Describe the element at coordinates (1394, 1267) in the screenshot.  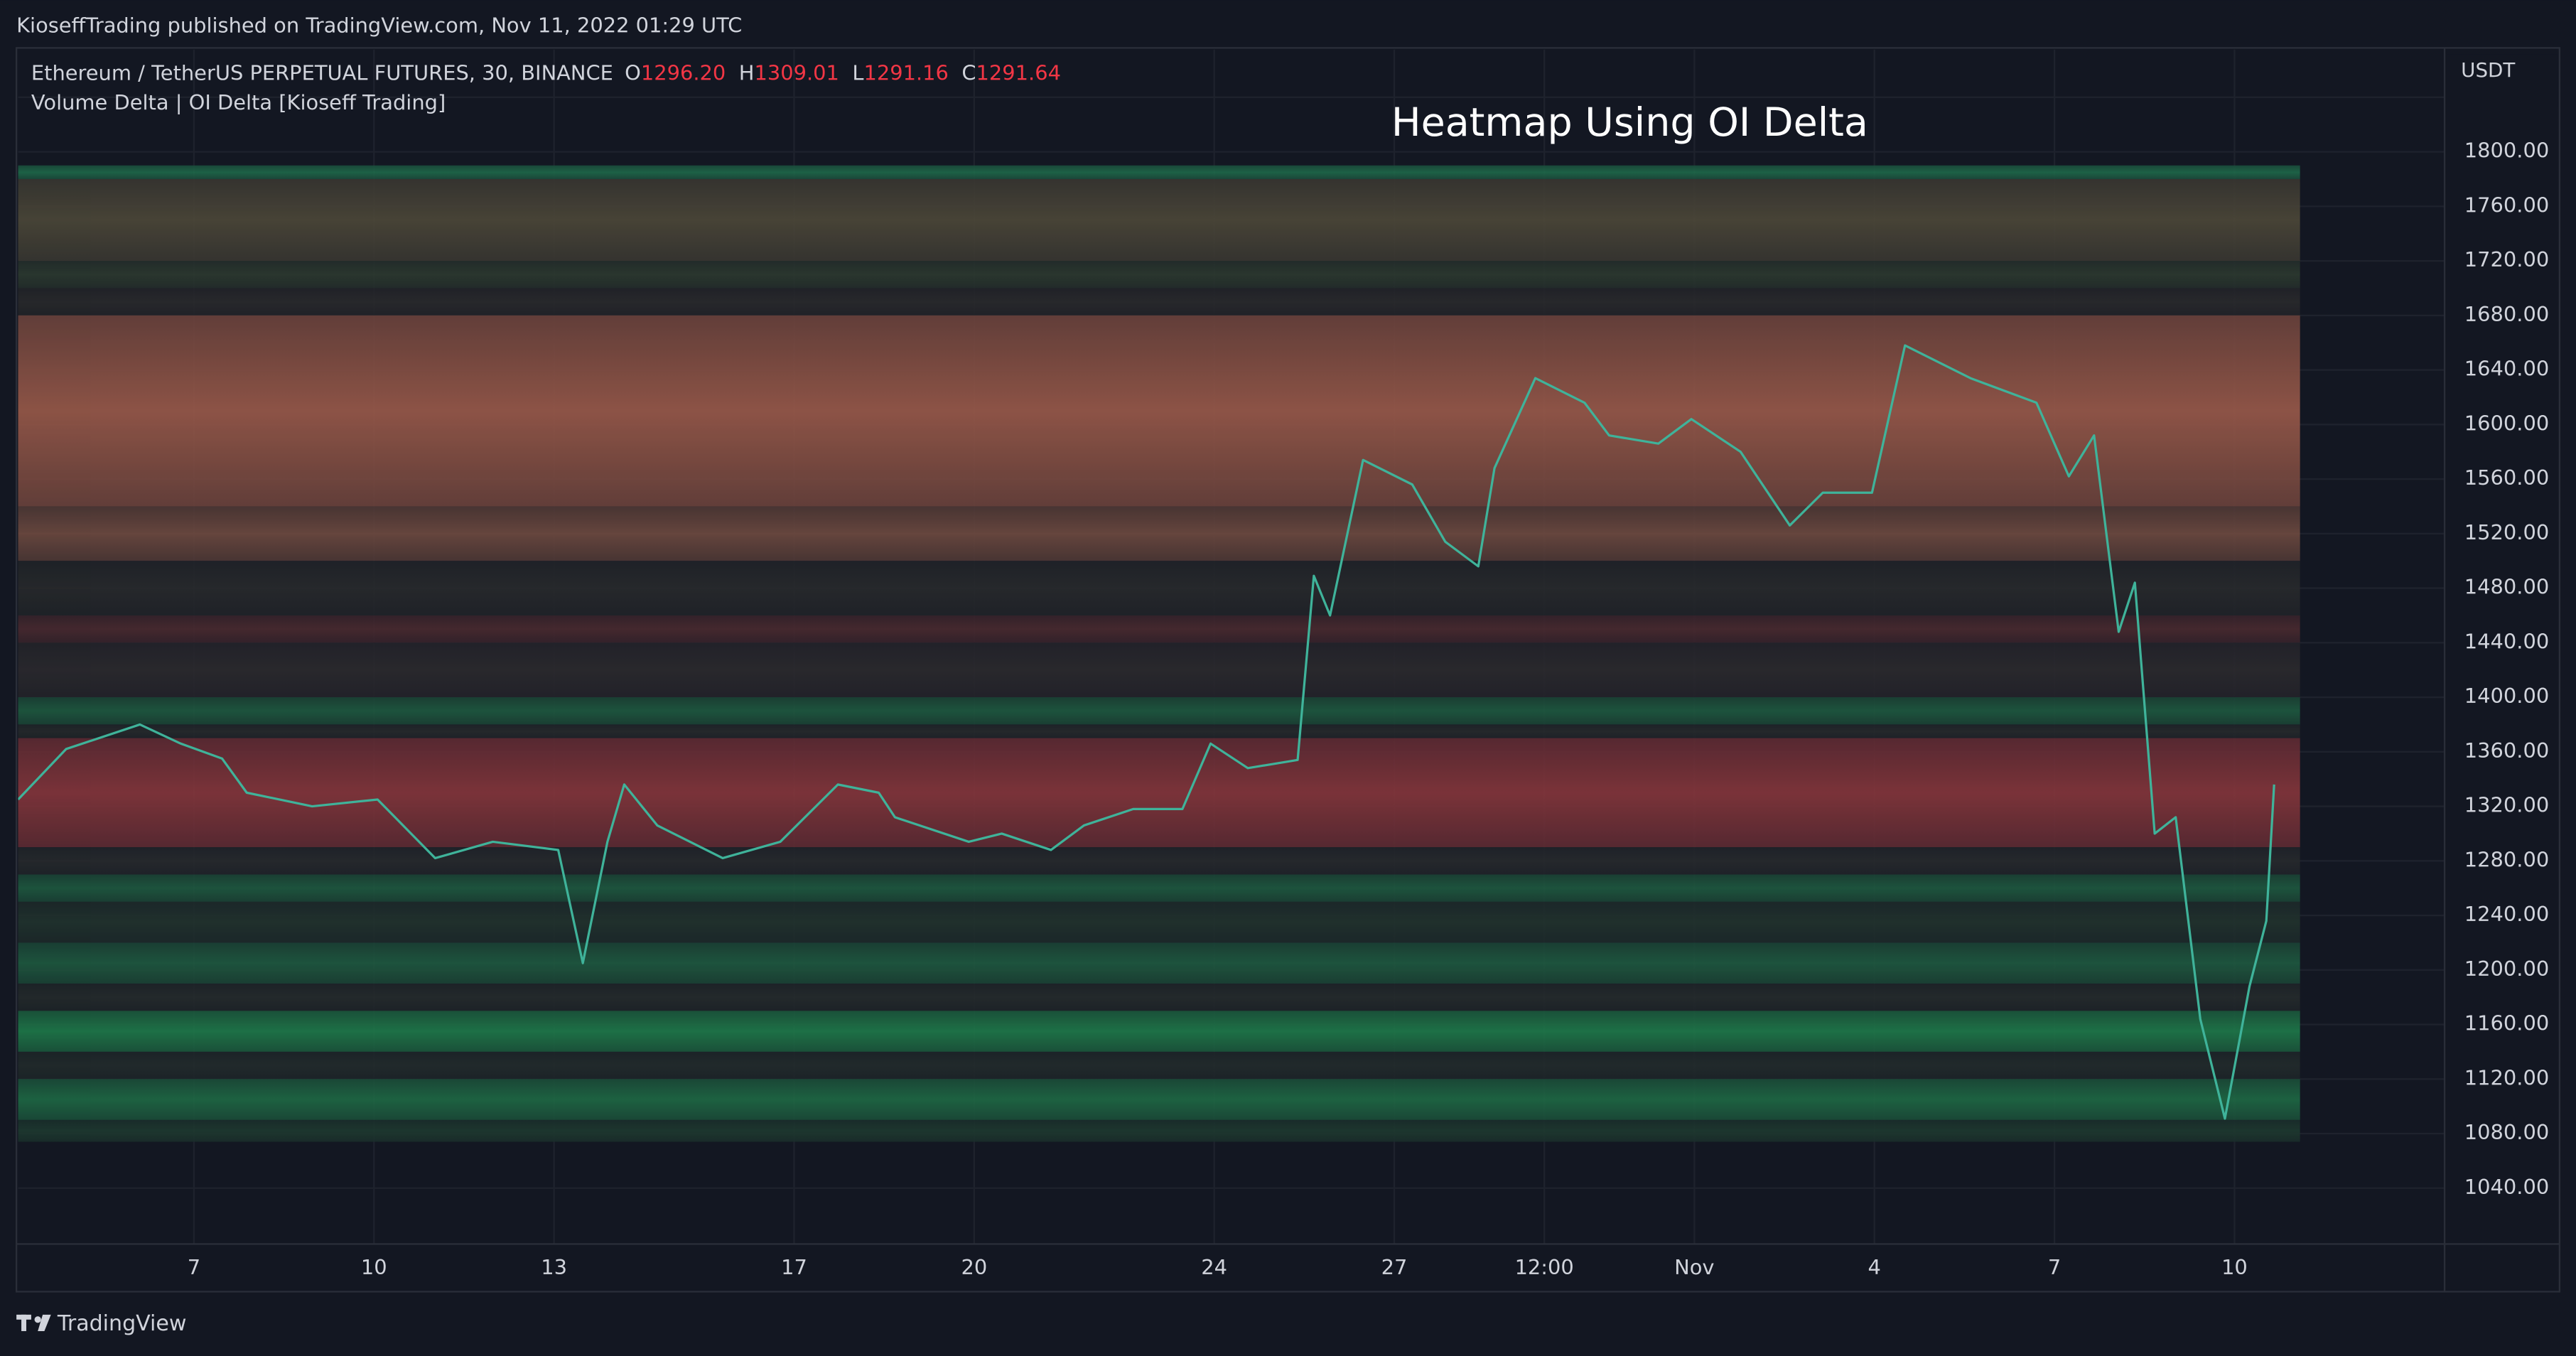
I see `x-tick-label: 27` at that location.